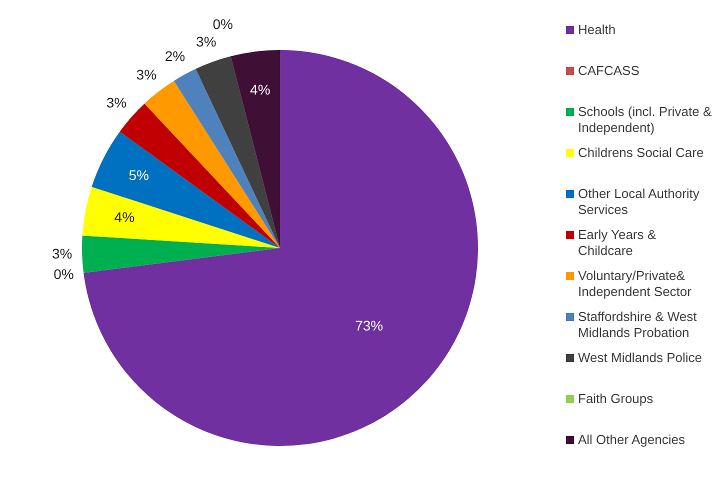 Image resolution: width=716 pixels, height=486 pixels. I want to click on legend-label: Faith Groups, so click(616, 399).